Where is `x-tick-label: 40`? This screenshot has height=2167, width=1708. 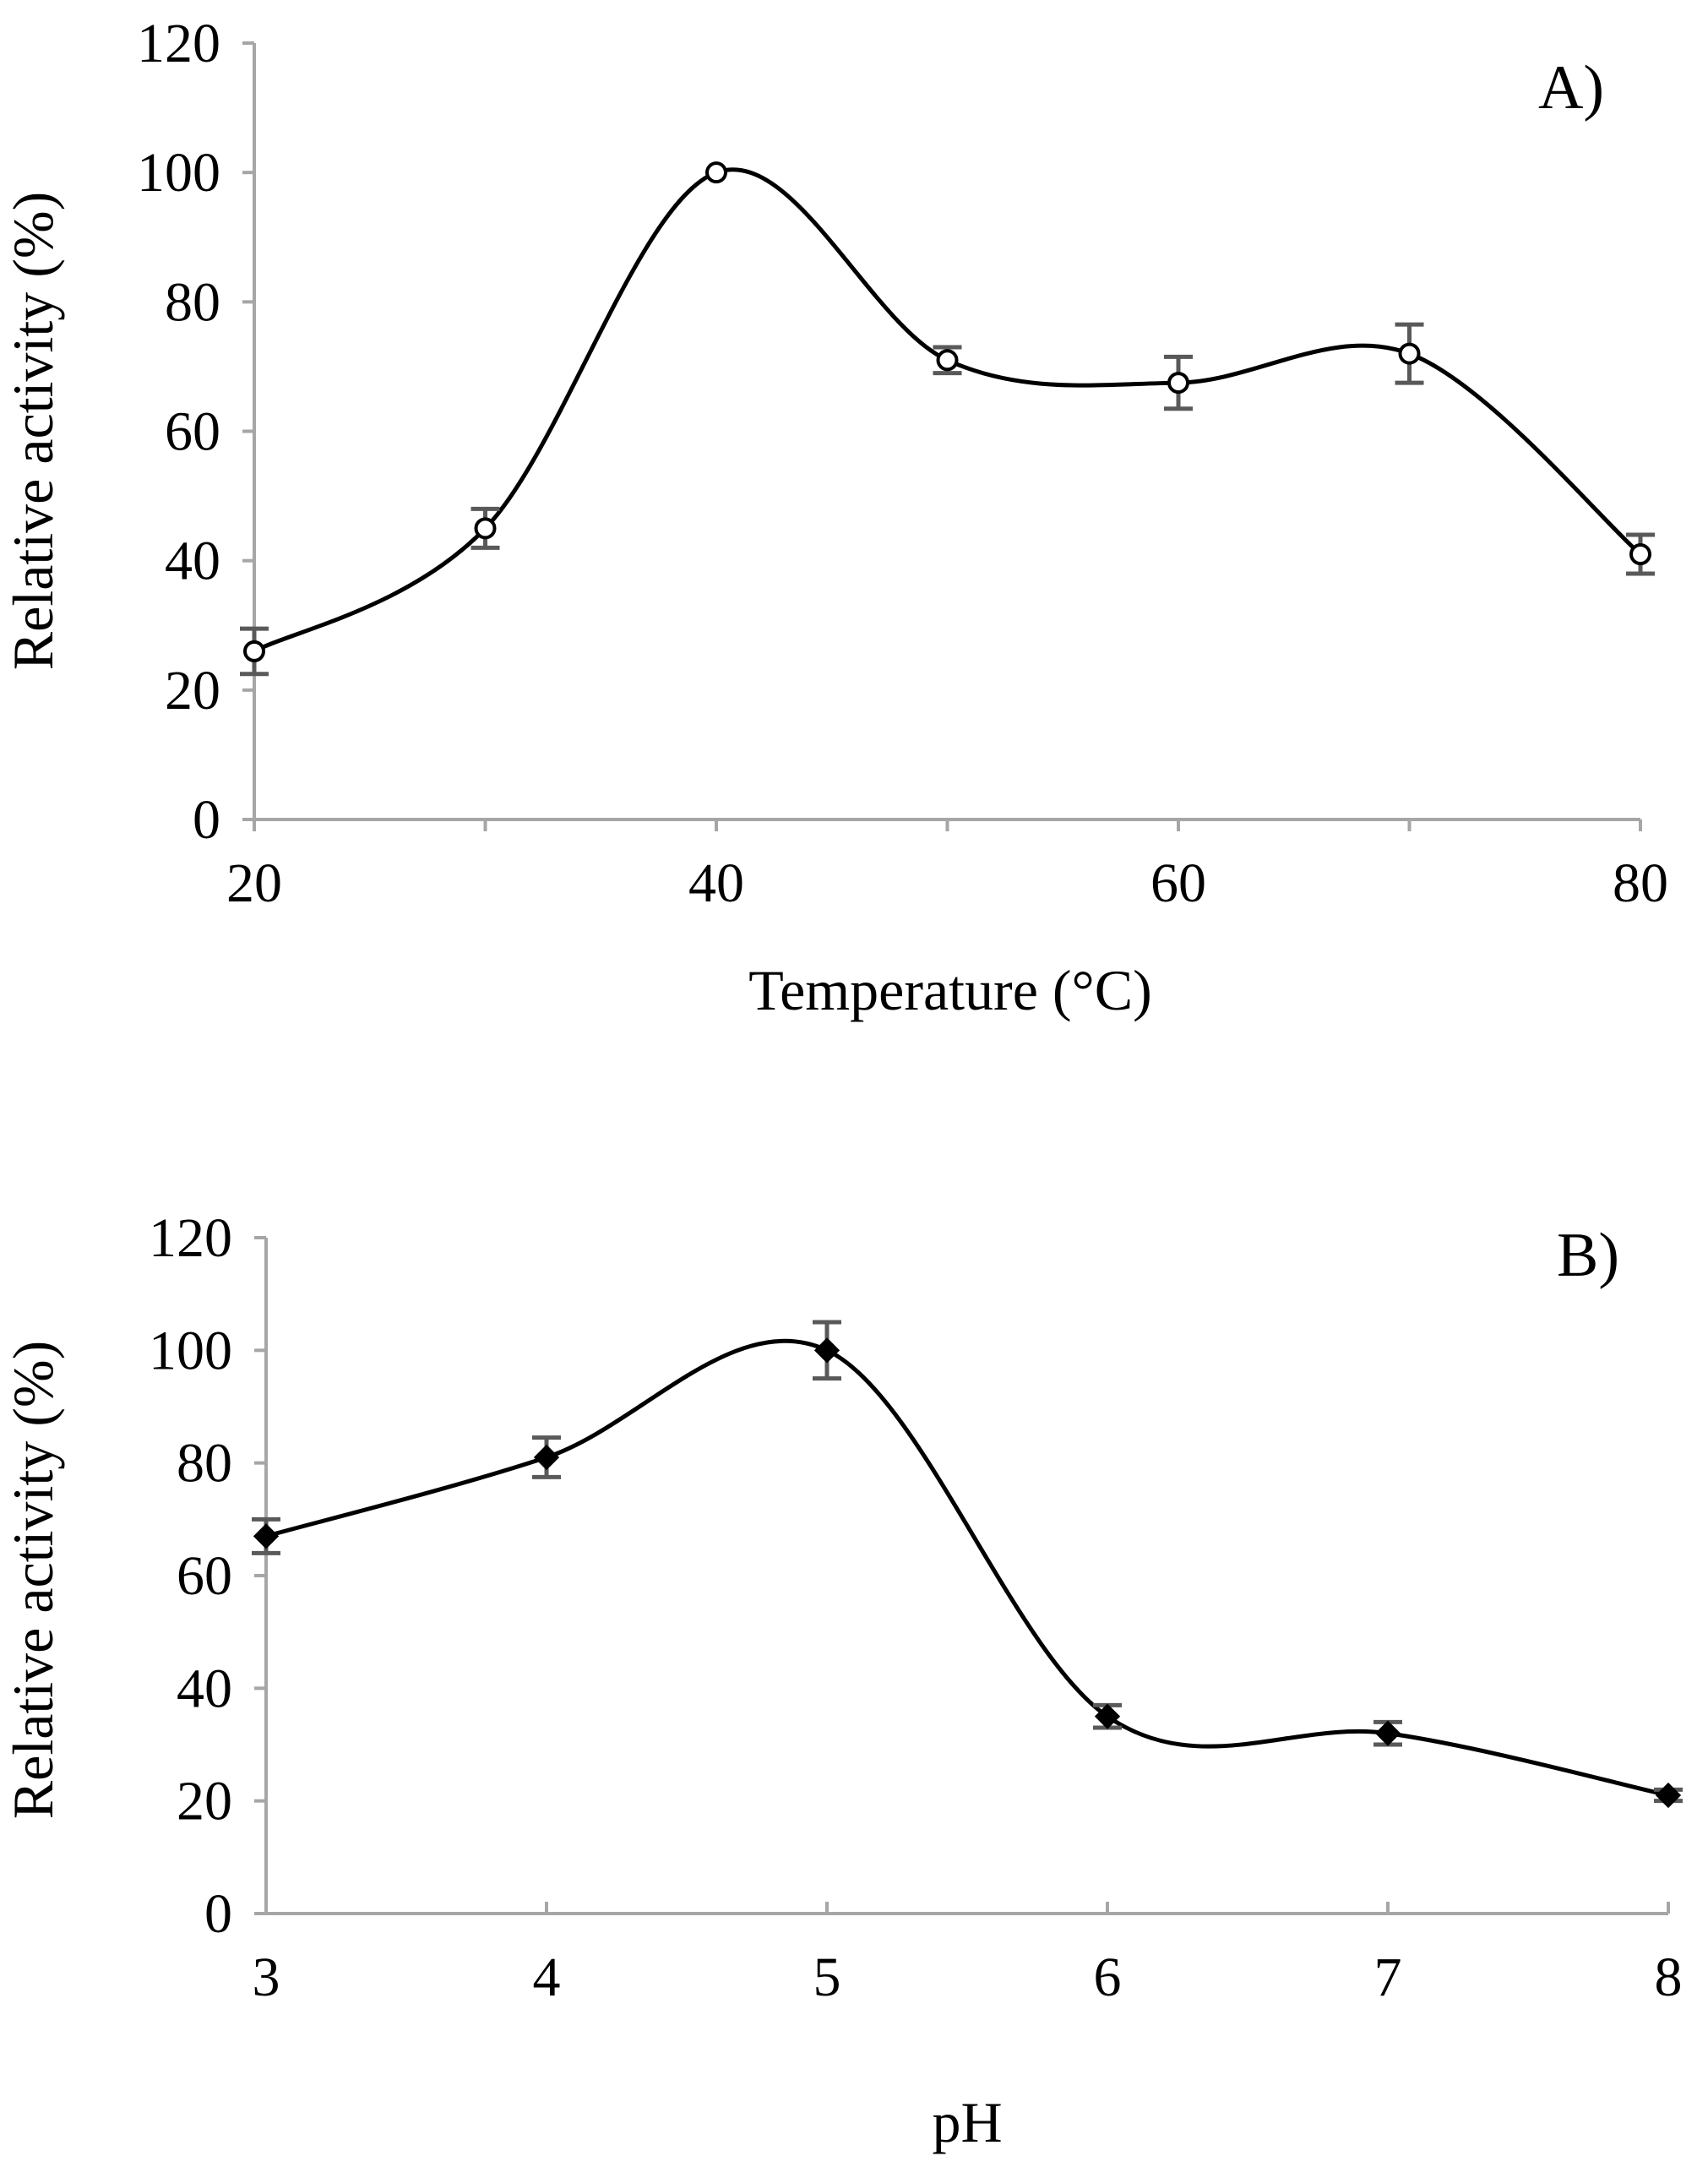 x-tick-label: 40 is located at coordinates (716, 883).